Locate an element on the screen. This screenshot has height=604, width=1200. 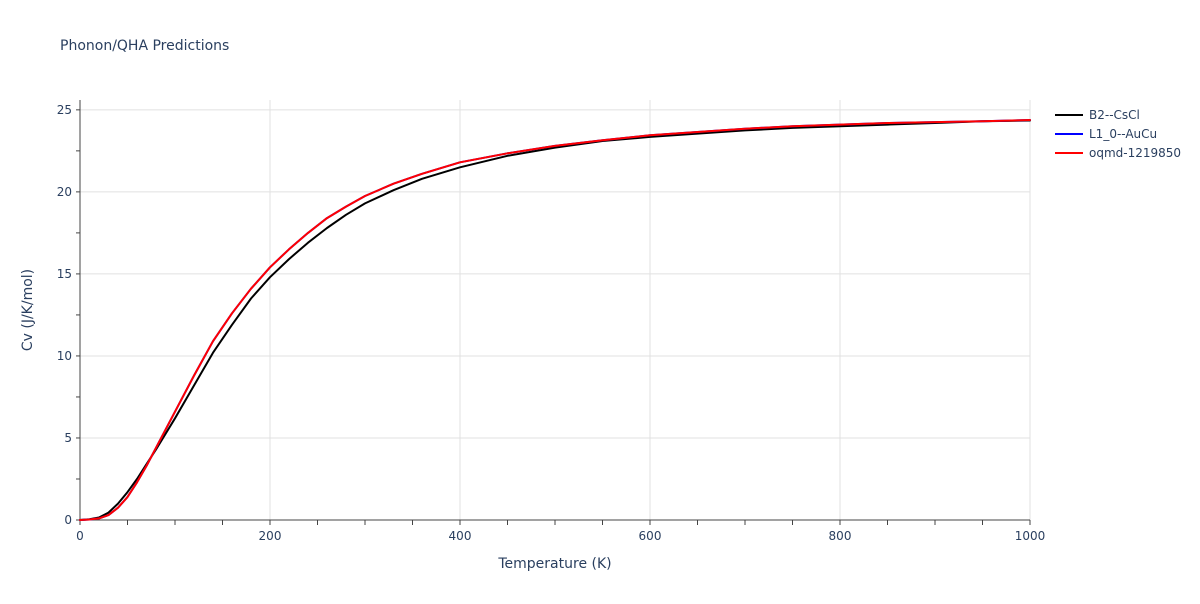
y-axis-title: Cv (J/K/mol) is located at coordinates (28, 310).